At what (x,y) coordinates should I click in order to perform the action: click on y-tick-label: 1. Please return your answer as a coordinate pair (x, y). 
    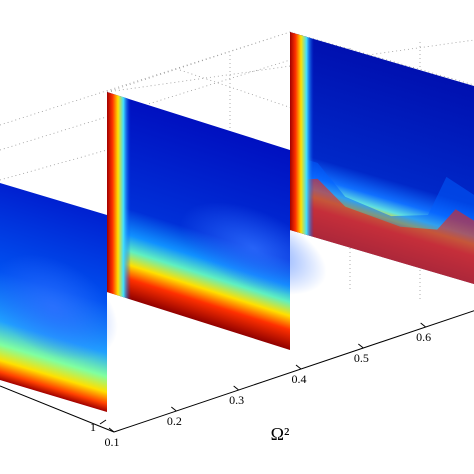
    Looking at the image, I should click on (93, 427).